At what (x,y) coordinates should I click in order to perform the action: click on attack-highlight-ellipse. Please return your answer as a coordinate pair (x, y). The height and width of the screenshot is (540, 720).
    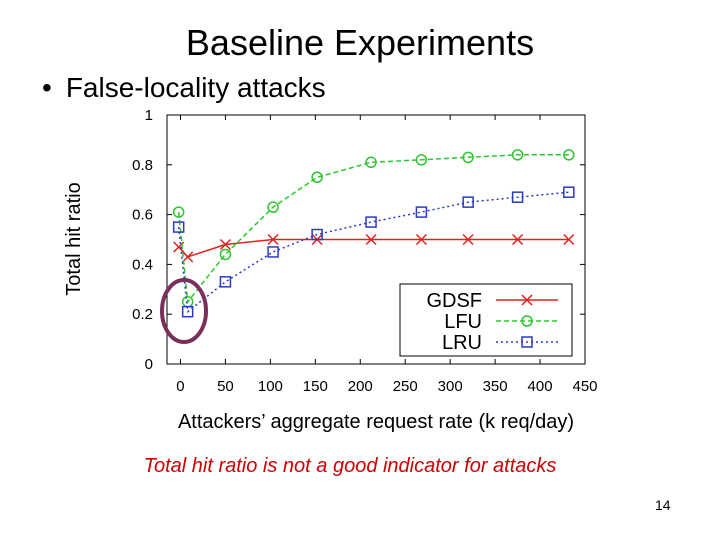
    Looking at the image, I should click on (184, 311).